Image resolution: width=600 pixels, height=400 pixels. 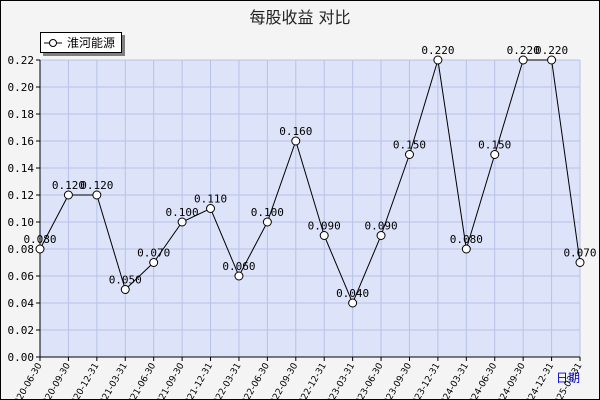 I want to click on x-tick-label: 2020-06-30, so click(x=27, y=380).